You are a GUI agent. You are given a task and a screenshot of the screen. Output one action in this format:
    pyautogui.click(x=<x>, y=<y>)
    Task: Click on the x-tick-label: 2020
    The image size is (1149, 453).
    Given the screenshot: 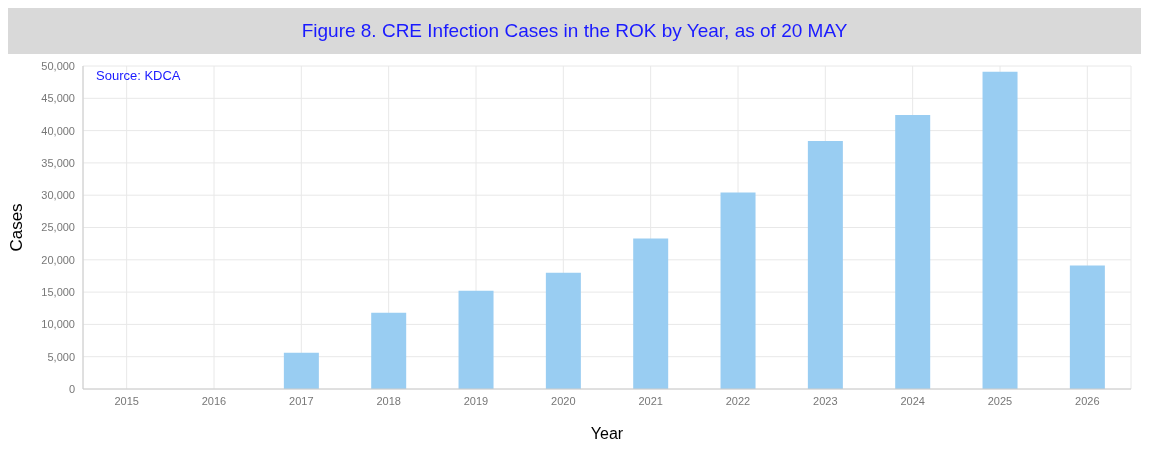 What is the action you would take?
    pyautogui.click(x=563, y=400)
    